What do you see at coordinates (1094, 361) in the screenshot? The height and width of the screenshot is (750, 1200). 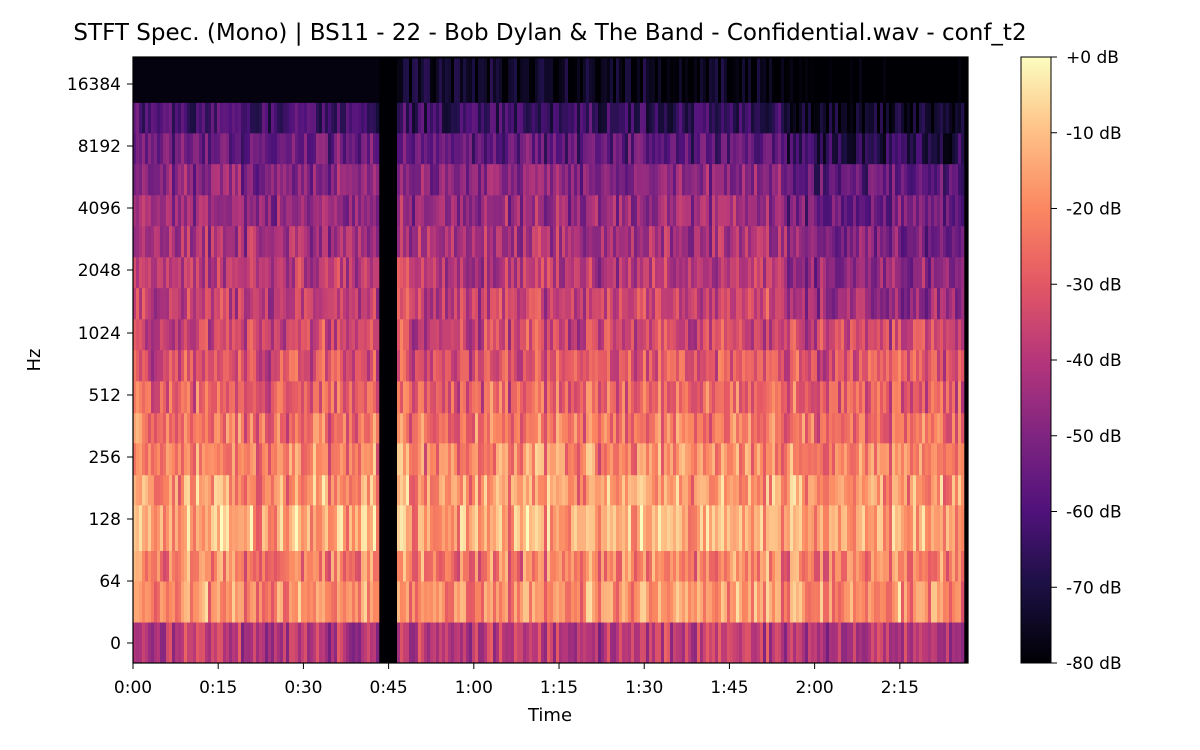 I see `colorbar-tick-label: -40 dB` at bounding box center [1094, 361].